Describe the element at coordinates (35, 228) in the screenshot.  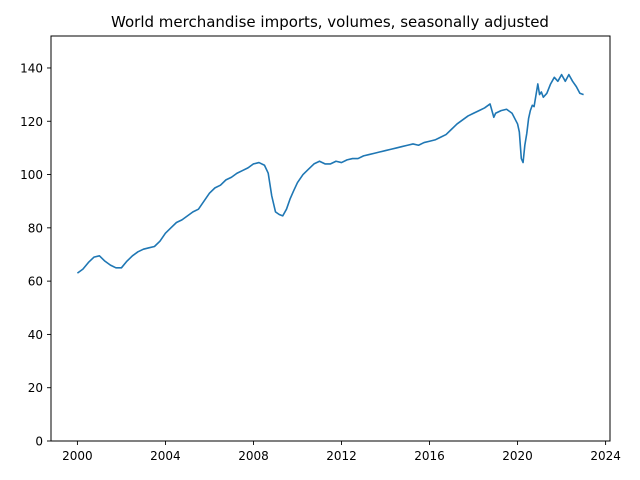
I see `y-tick-label: 80` at that location.